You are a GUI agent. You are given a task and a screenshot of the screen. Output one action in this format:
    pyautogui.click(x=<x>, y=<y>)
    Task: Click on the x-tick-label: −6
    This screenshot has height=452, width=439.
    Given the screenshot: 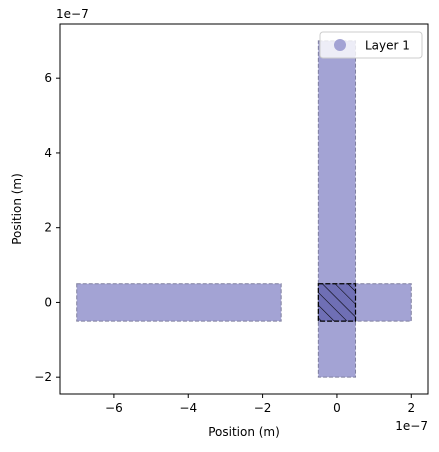 What is the action you would take?
    pyautogui.click(x=114, y=408)
    